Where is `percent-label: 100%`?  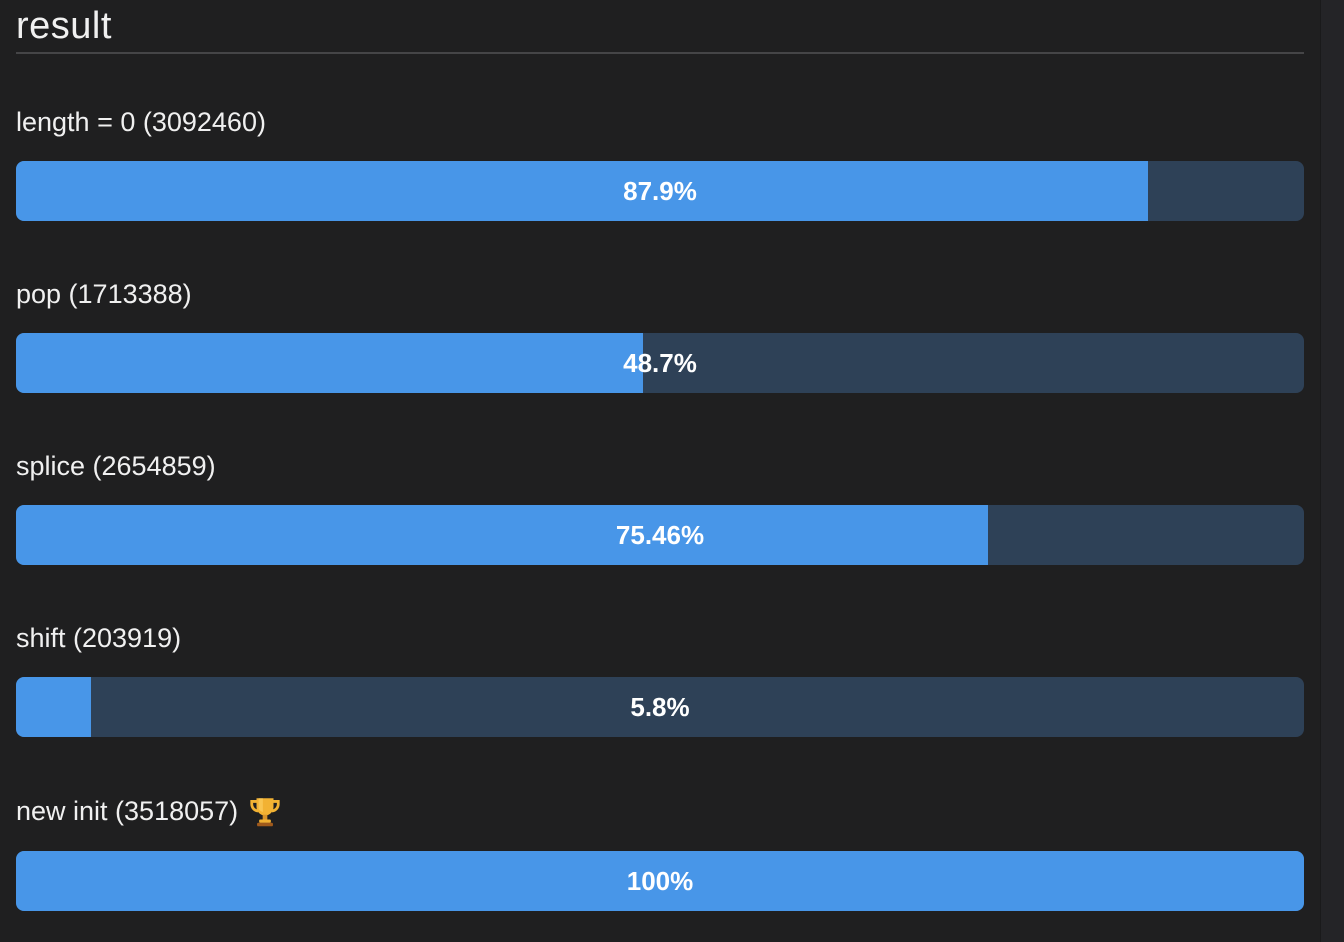 percent-label: 100% is located at coordinates (660, 880).